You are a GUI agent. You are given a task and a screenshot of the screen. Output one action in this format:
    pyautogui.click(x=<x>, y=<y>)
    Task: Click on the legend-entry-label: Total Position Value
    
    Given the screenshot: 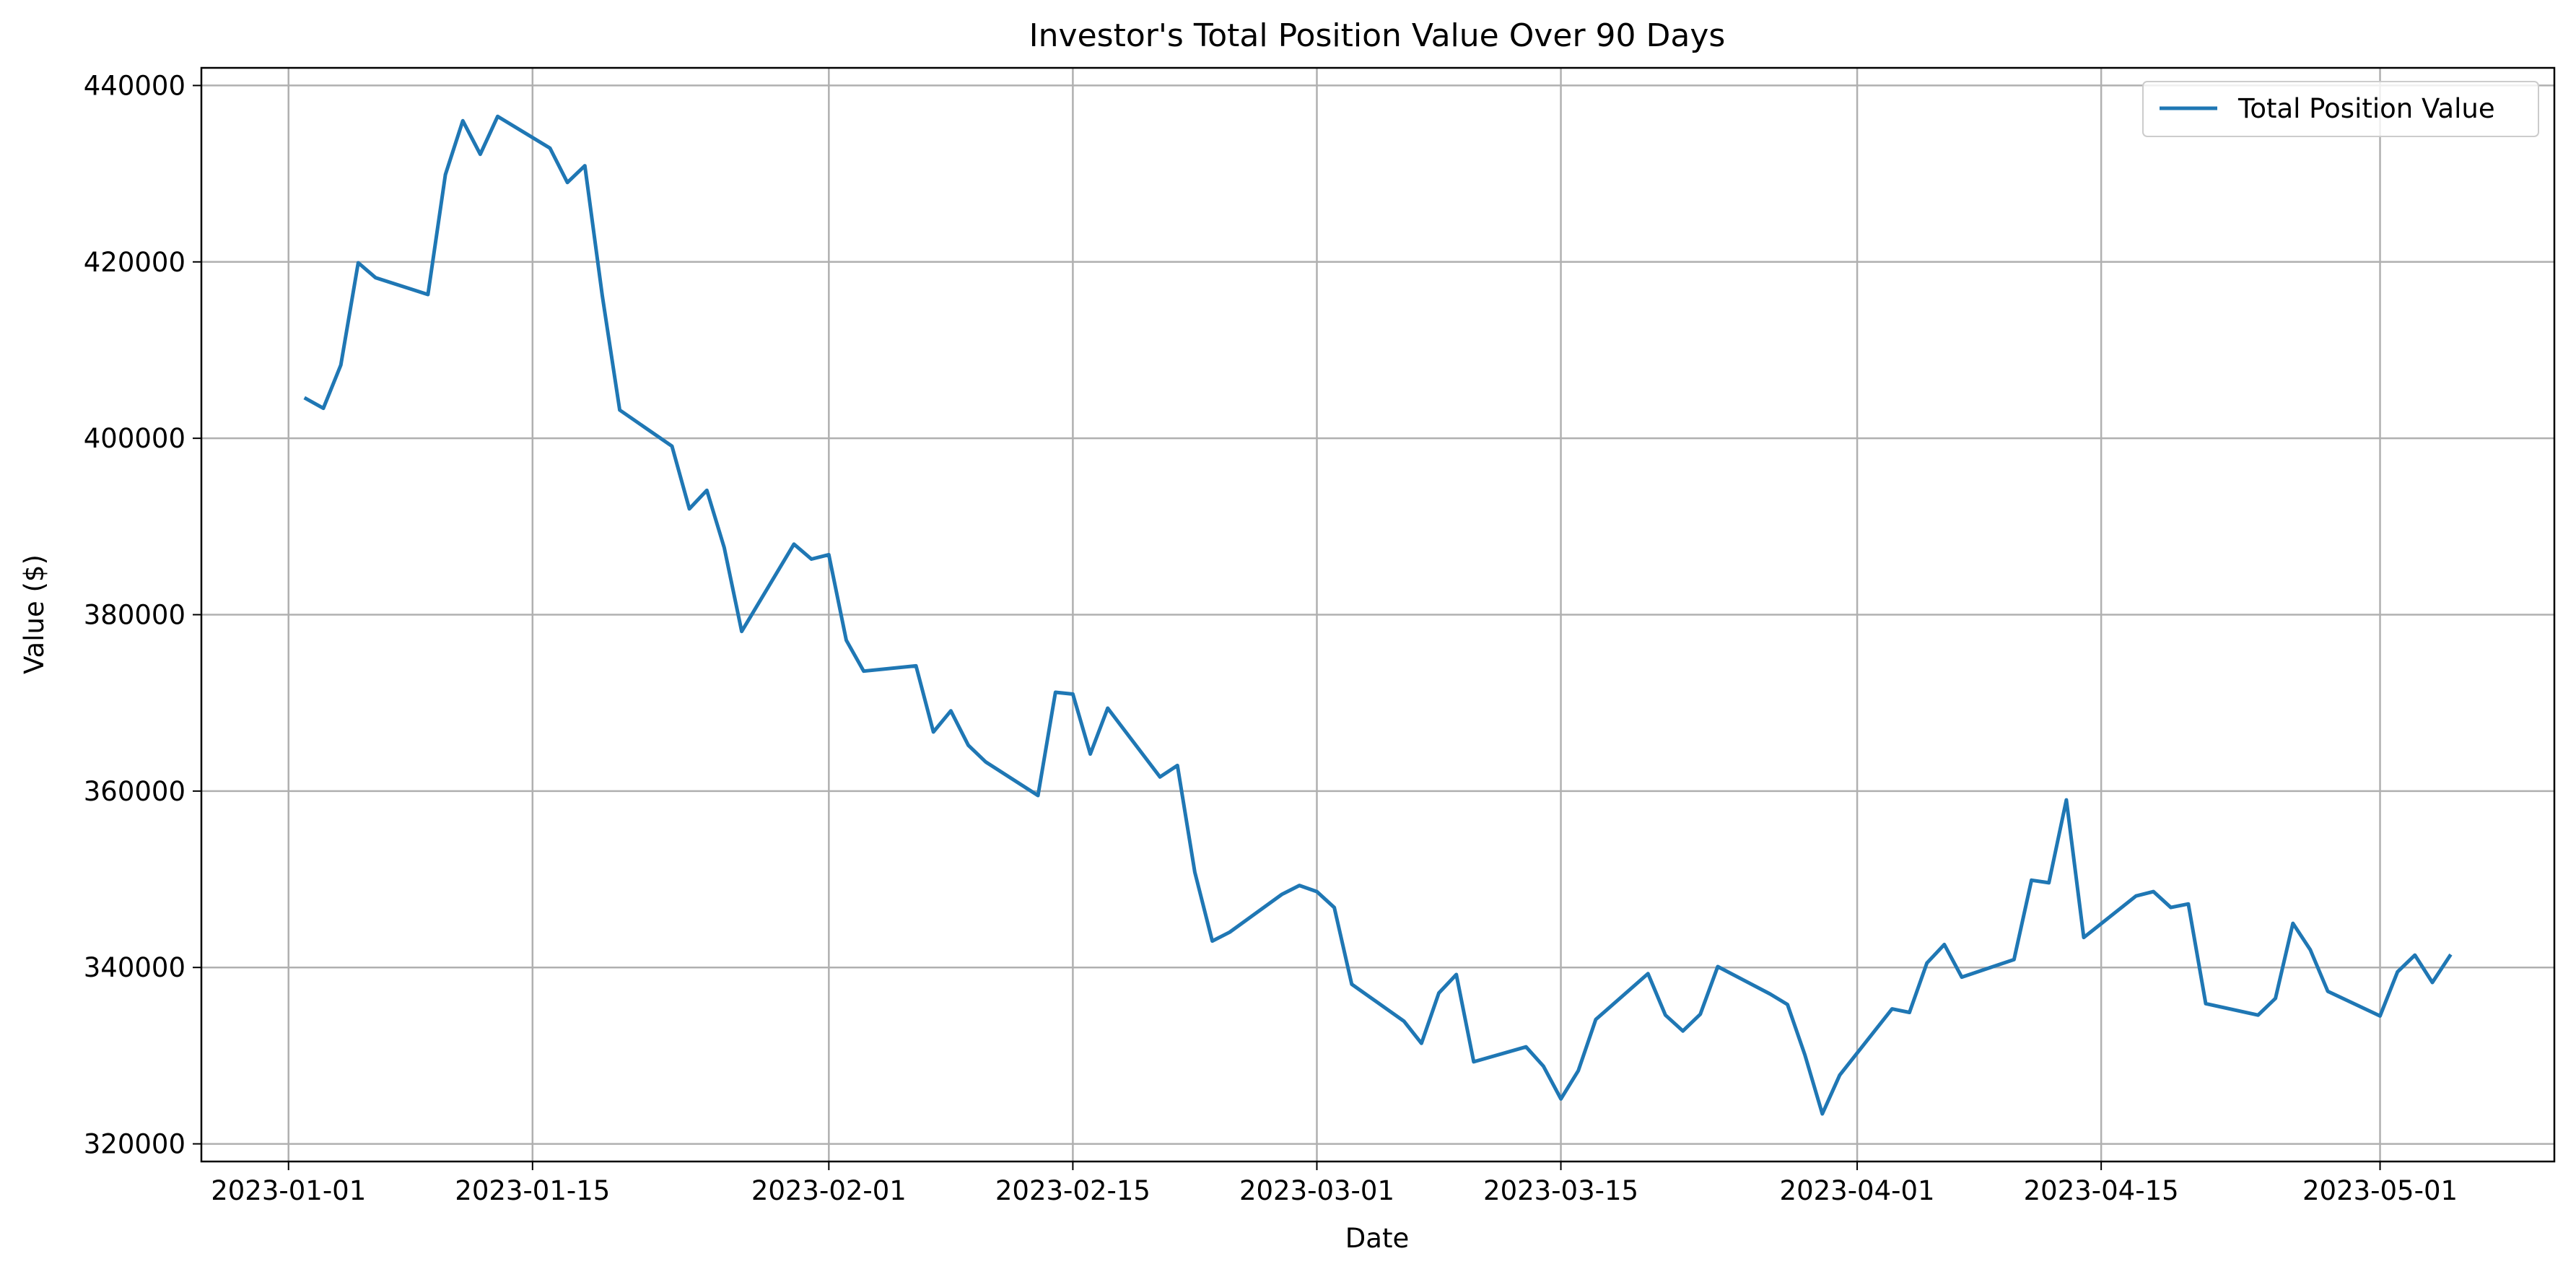 What is the action you would take?
    pyautogui.click(x=2366, y=108)
    